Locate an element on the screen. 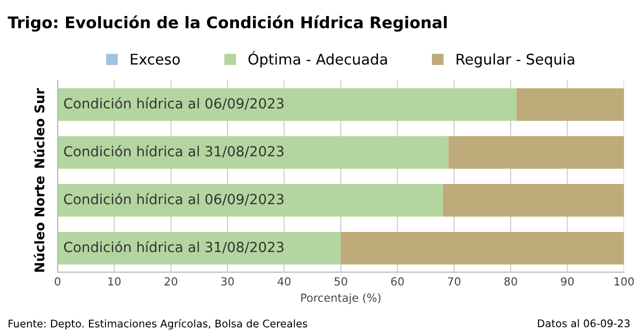  x-tick-label: 90 is located at coordinates (567, 281).